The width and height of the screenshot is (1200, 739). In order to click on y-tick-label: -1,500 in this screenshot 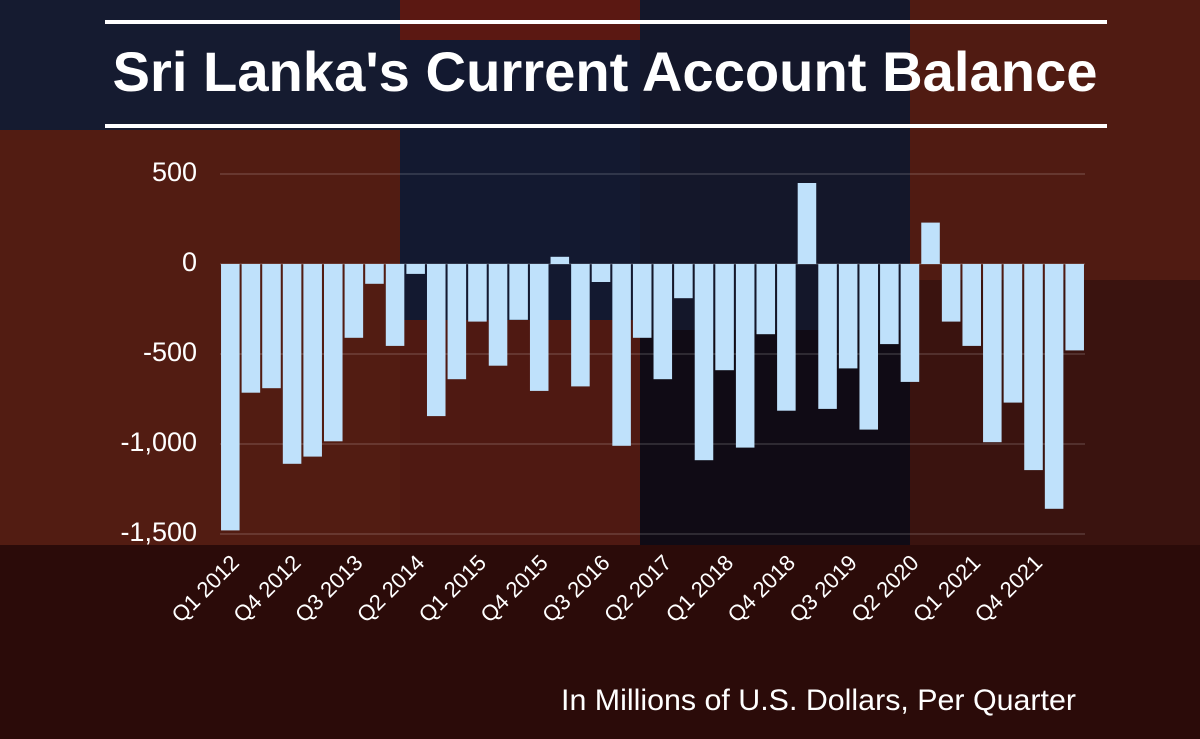, I will do `click(158, 532)`.